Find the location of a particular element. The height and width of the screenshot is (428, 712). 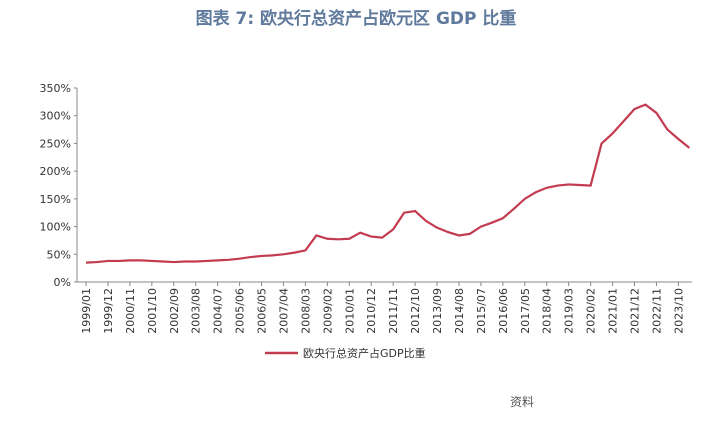

x-tick-label: 2020/02 is located at coordinates (591, 311).